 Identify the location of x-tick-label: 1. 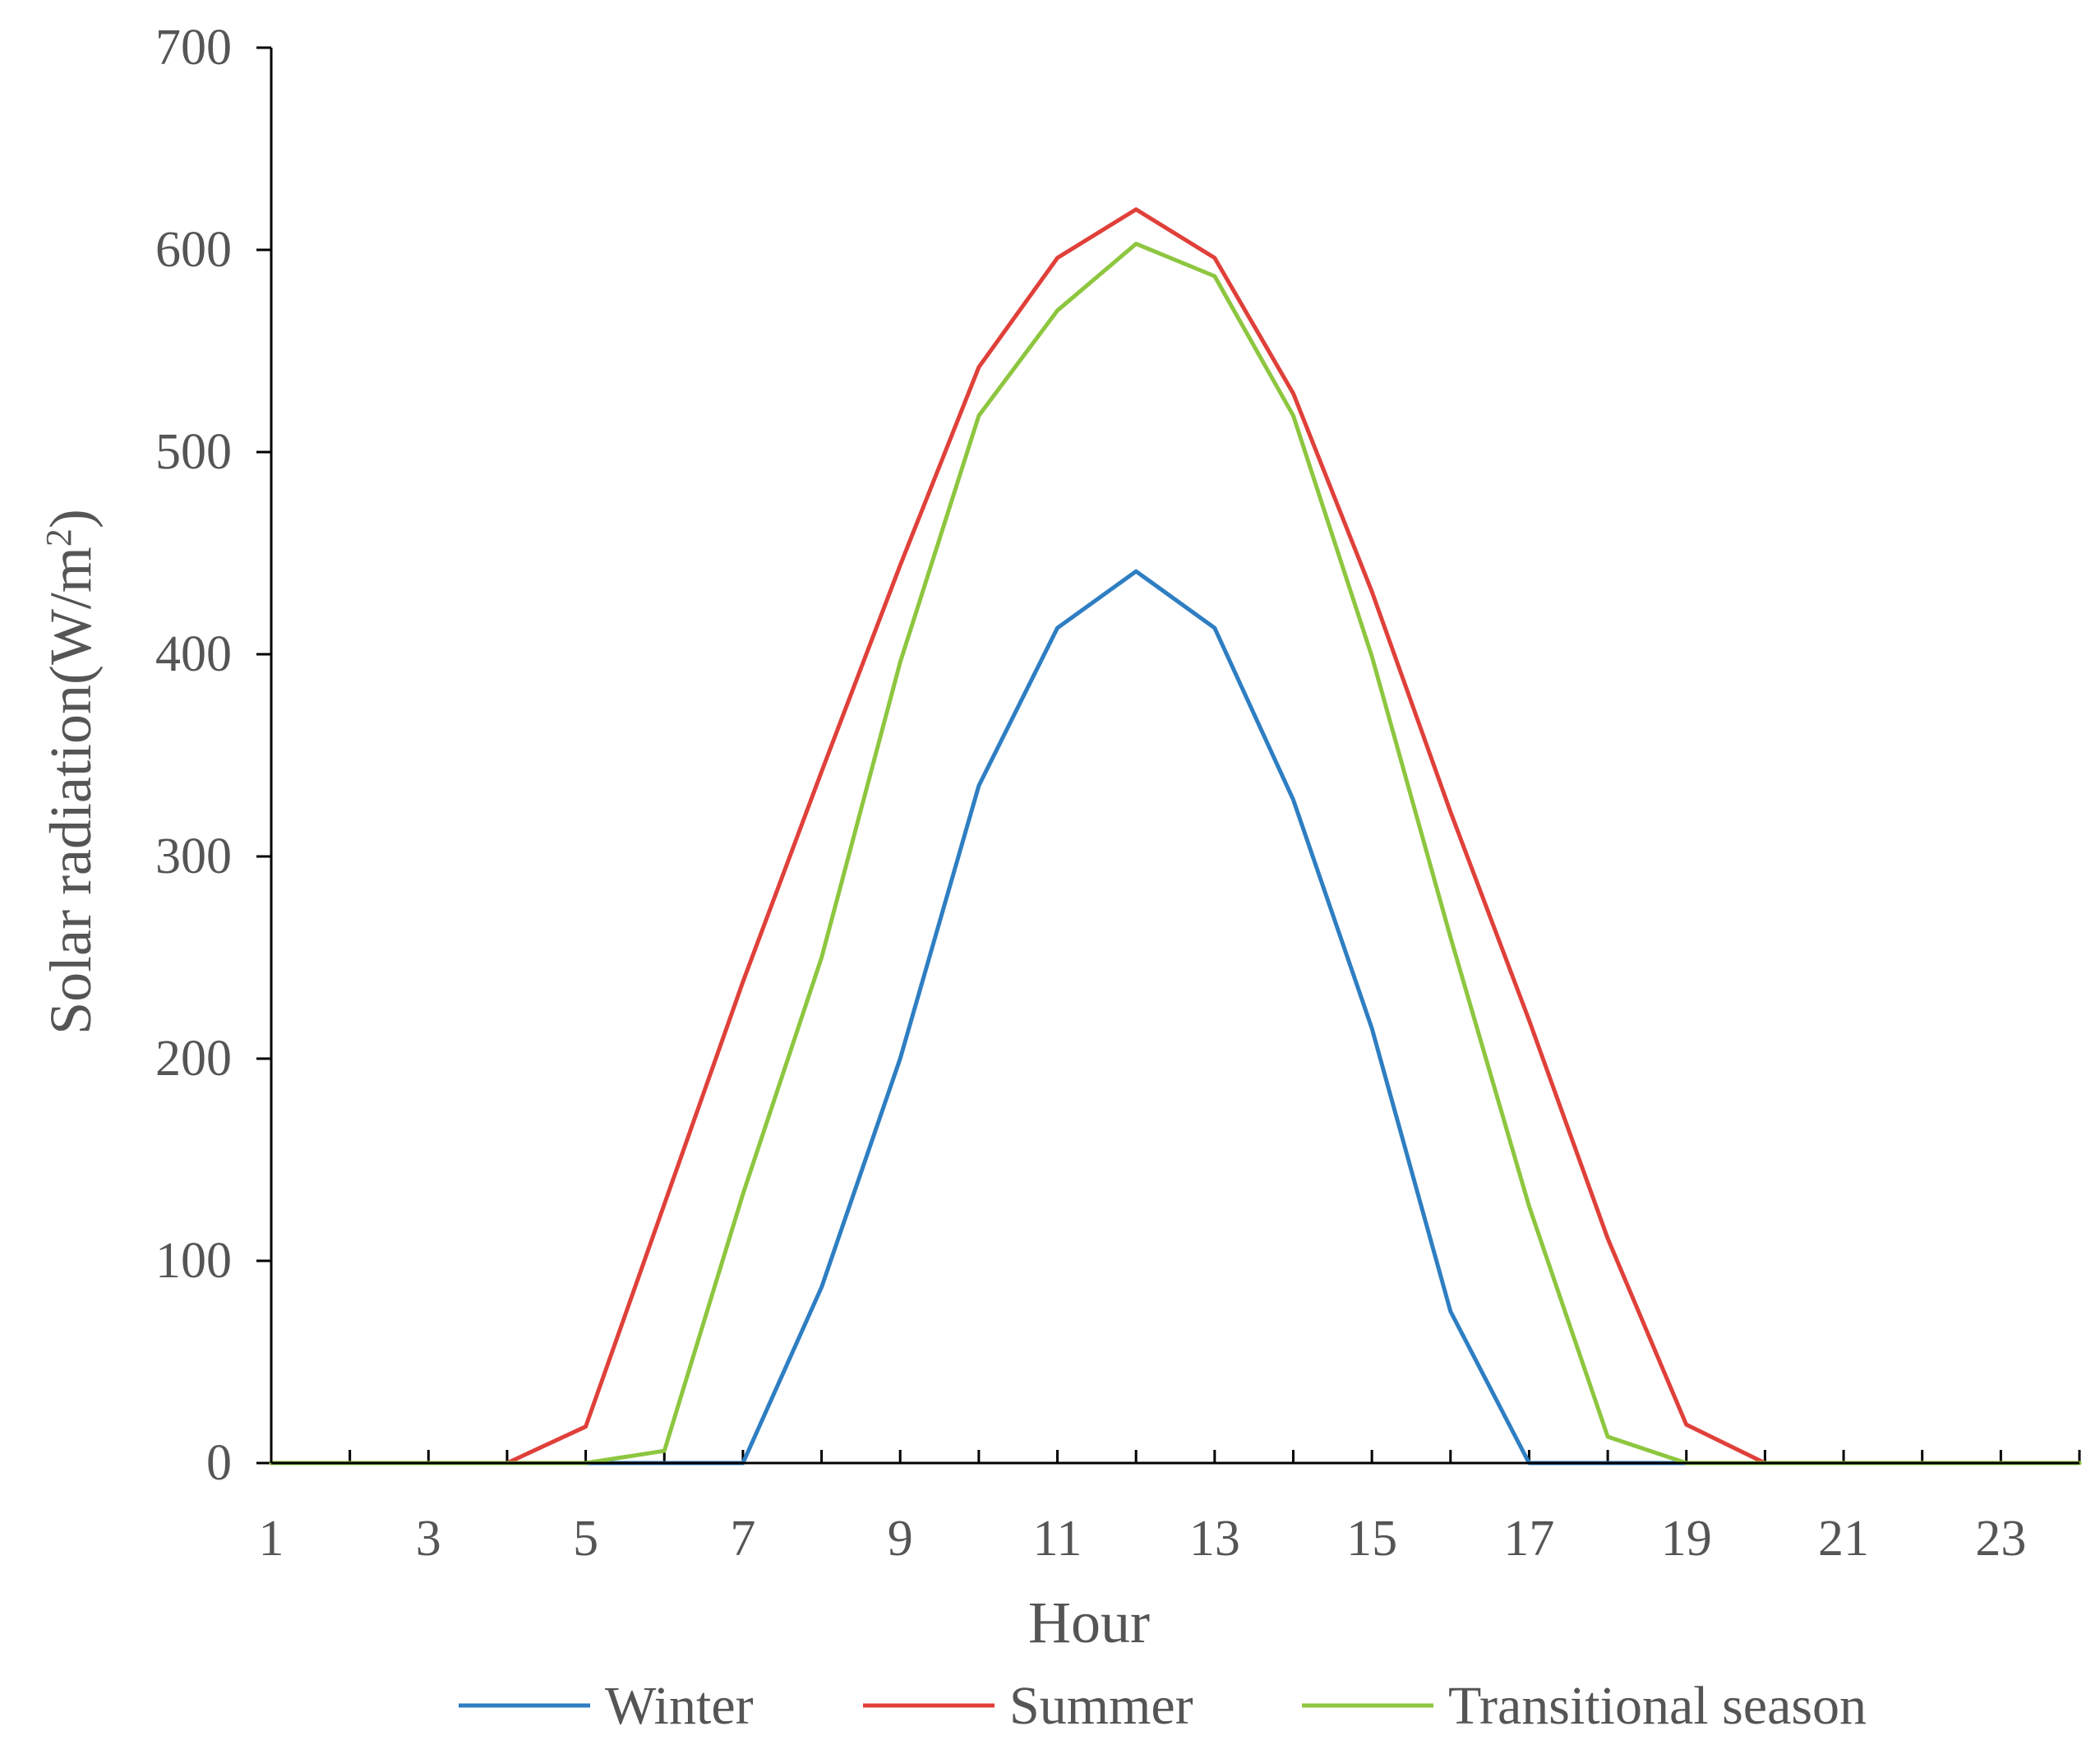
(271, 1539).